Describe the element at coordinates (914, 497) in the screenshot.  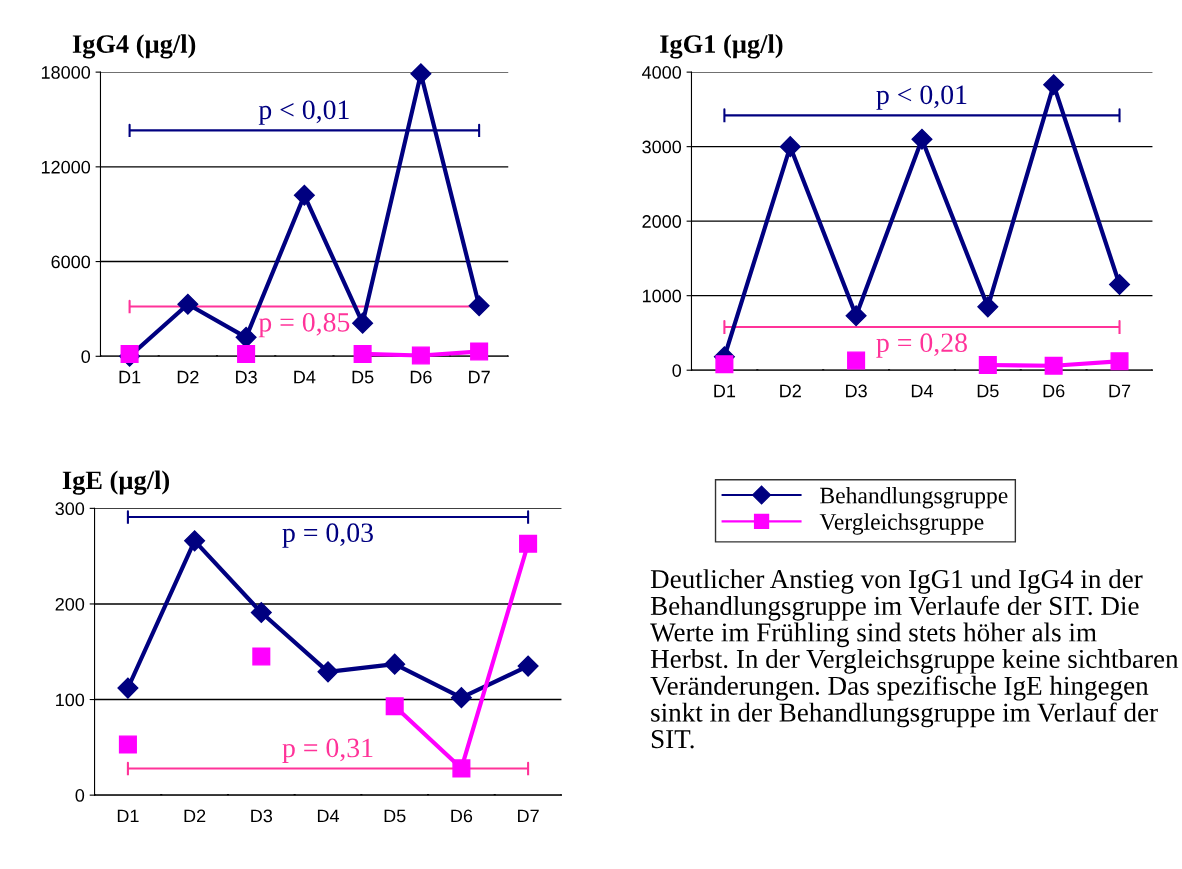
I see `legend-label: Behandlungsgruppe` at that location.